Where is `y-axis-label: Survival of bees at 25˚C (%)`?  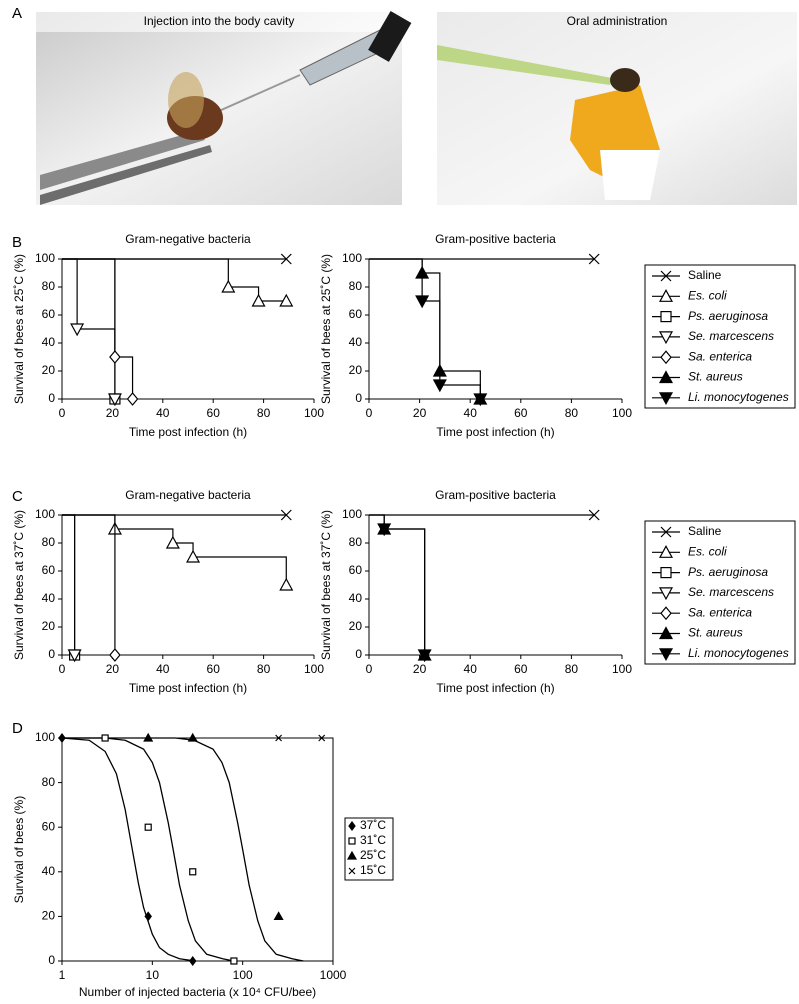
y-axis-label: Survival of bees at 25˚C (%) is located at coordinates (19, 329).